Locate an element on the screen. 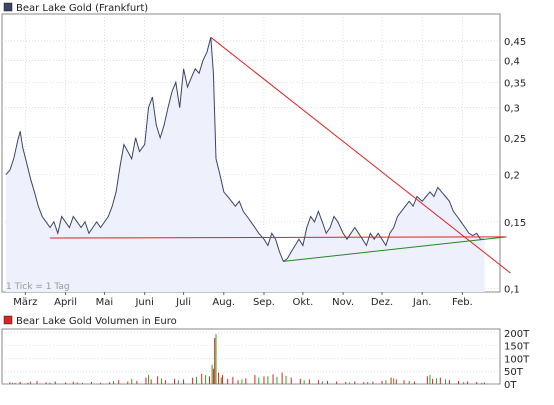 This screenshot has width=554, height=405. volume-y-tick-label: 0T is located at coordinates (510, 385).